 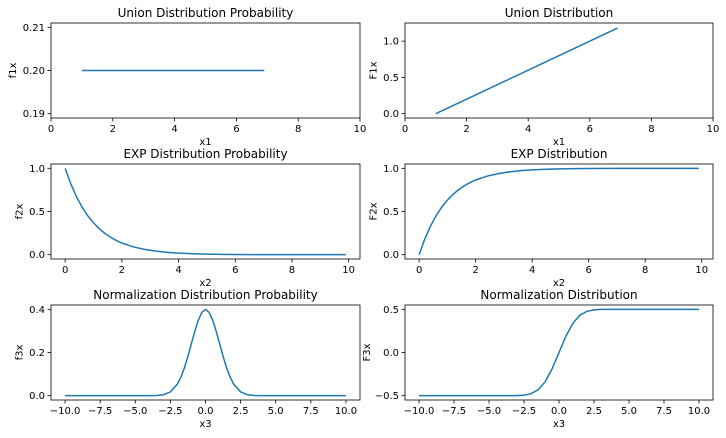 I want to click on subplot-title: EXP Distribution Probability, so click(x=205, y=154).